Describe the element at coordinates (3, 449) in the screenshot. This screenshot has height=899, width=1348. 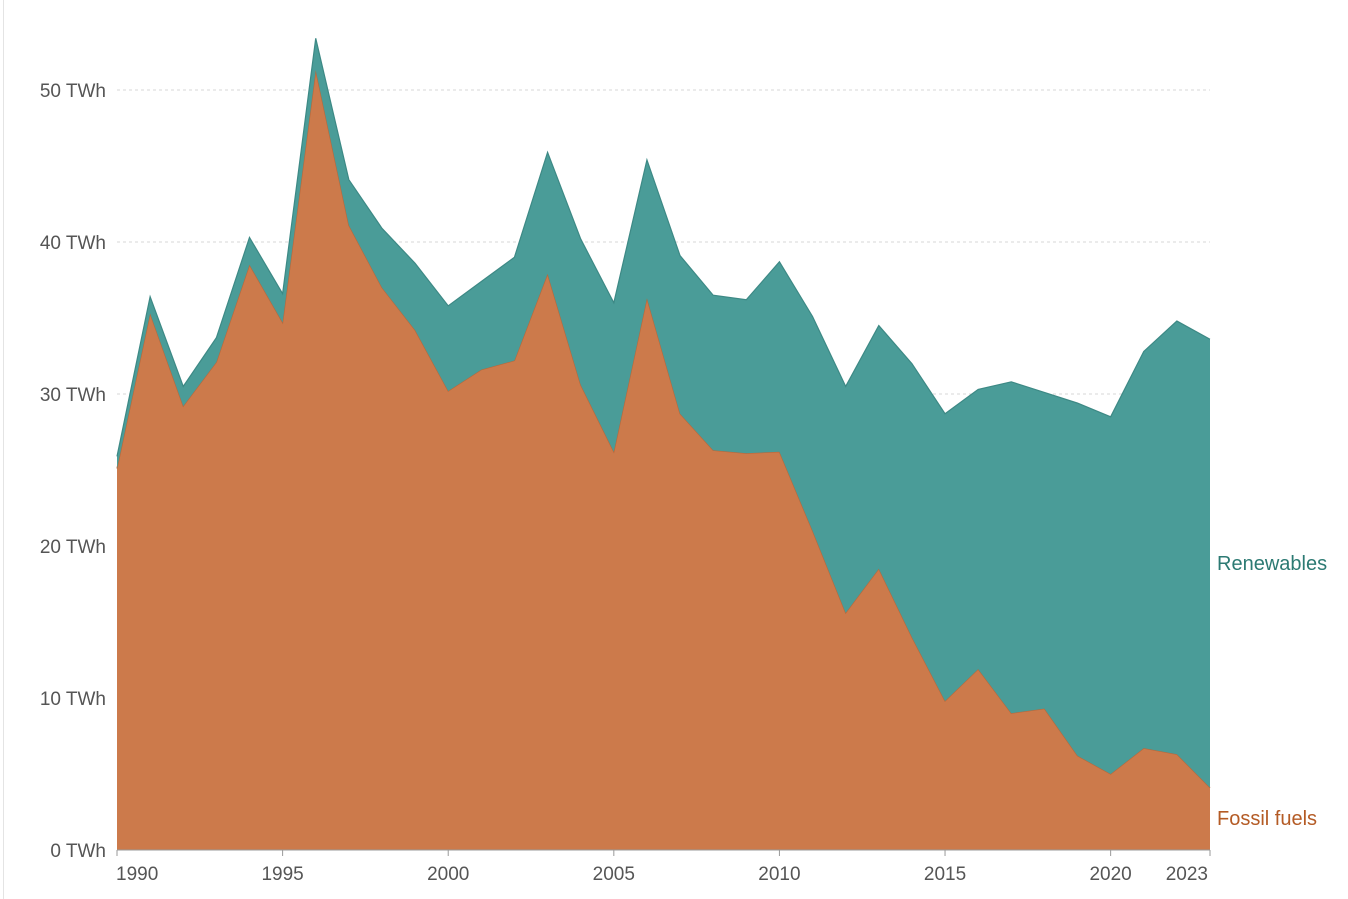
I see `left-border` at that location.